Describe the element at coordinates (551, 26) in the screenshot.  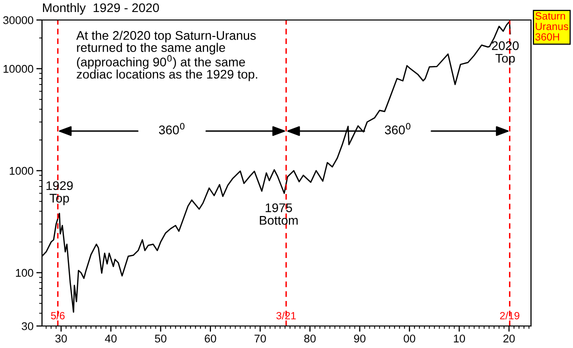
I see `text: Saturn Uranus 360H` at that location.